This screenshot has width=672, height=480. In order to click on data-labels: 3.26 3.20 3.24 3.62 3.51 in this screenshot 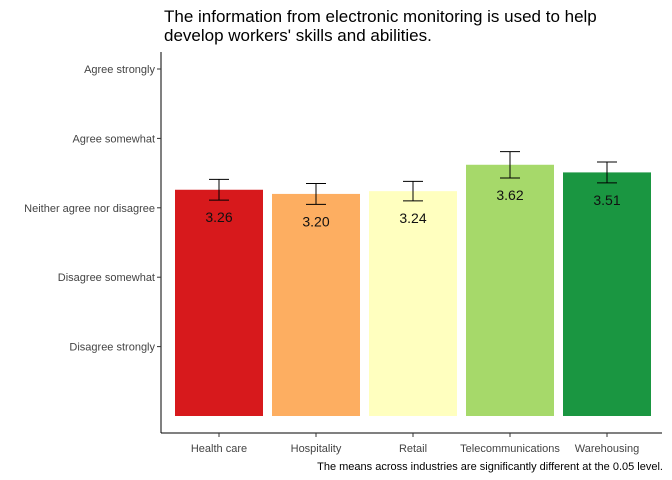, I will do `click(412, 208)`.